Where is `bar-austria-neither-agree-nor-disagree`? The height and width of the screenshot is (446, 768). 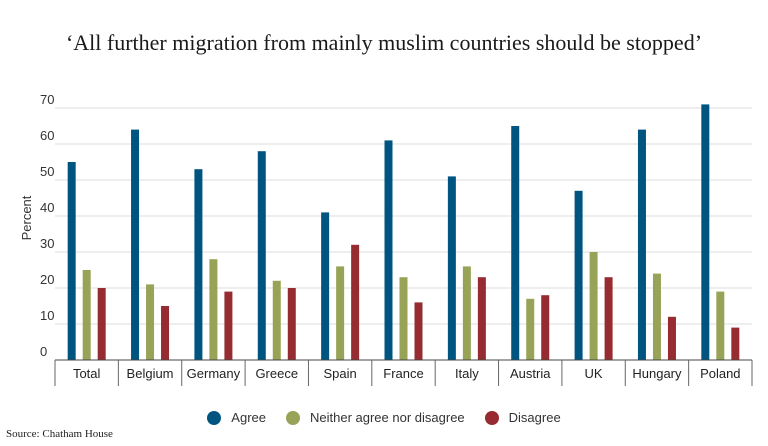
bar-austria-neither-agree-nor-disagree is located at coordinates (530, 329).